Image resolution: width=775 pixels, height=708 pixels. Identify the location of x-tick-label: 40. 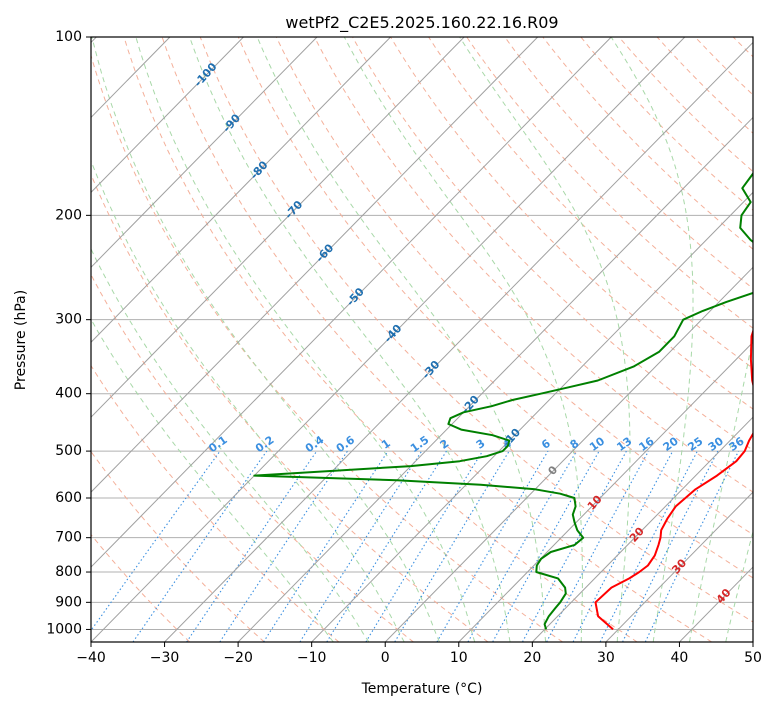
(680, 658).